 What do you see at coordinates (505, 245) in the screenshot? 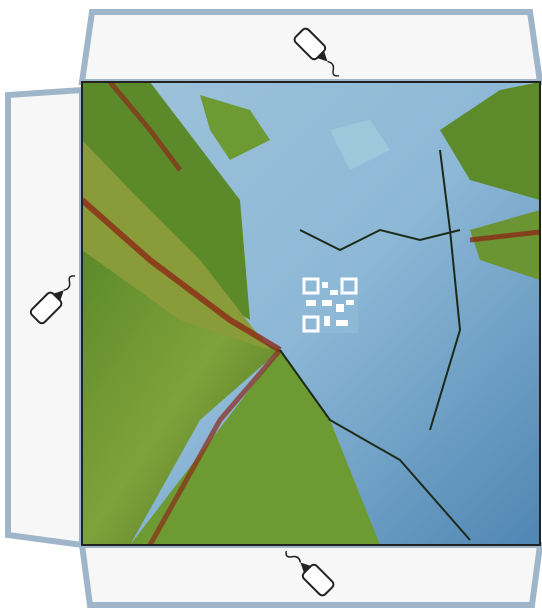
I see `land-east` at bounding box center [505, 245].